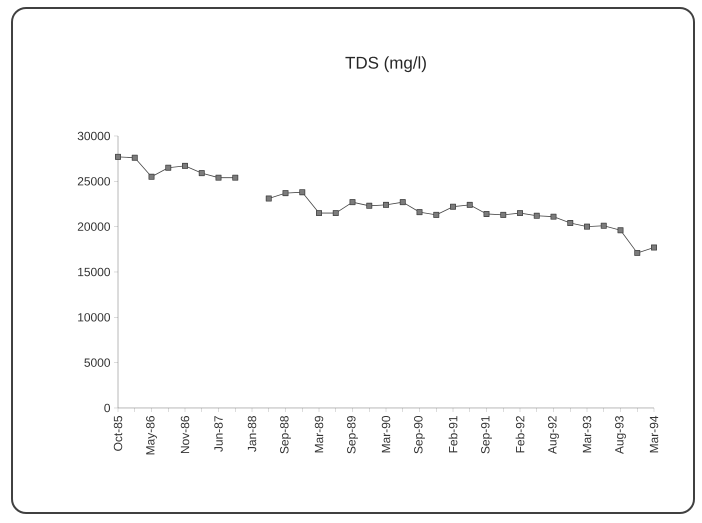 The image size is (702, 523). Describe the element at coordinates (385, 64) in the screenshot. I see `chart-title: TDS (mg/l)` at that location.